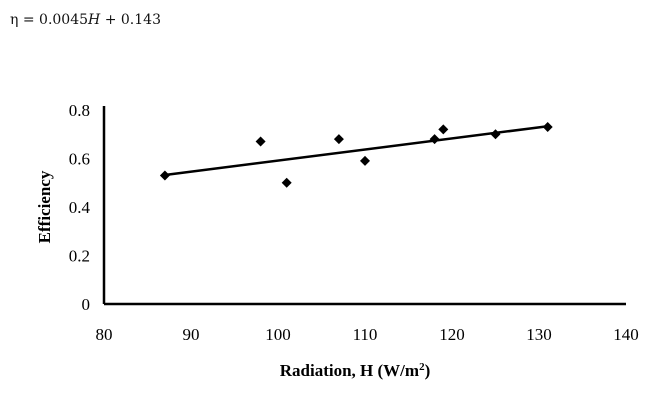 This screenshot has height=405, width=661. Describe the element at coordinates (44, 206) in the screenshot. I see `y-axis-title: Efficiency` at that location.